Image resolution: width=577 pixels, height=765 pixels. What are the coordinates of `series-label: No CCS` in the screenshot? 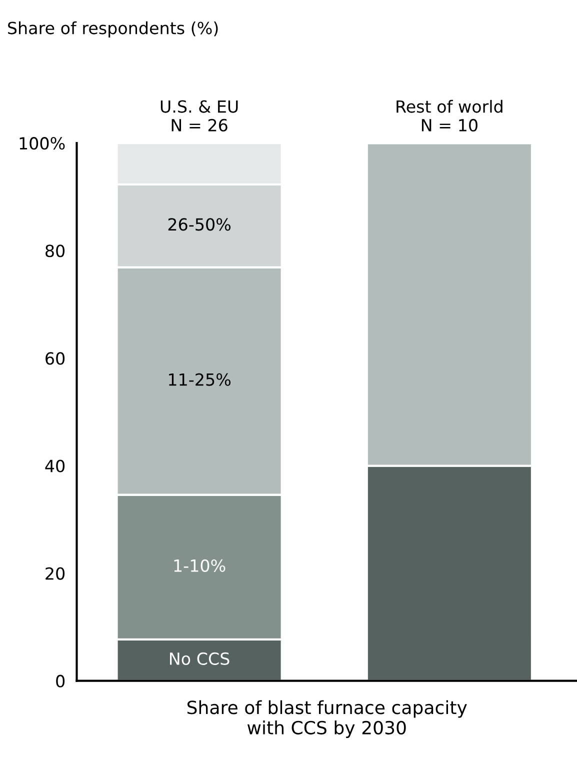 It's located at (200, 658).